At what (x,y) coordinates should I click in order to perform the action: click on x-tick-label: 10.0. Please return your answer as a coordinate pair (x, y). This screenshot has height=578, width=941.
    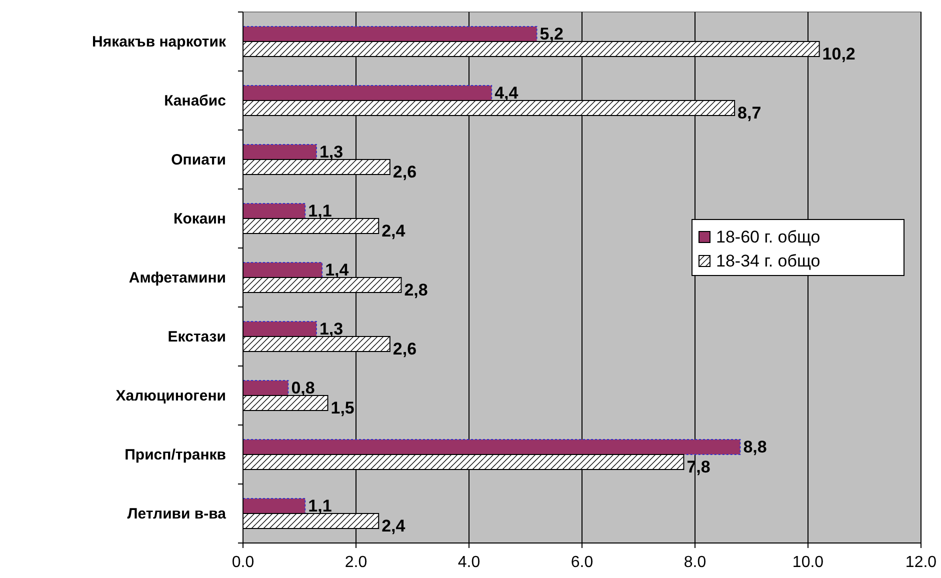
    Looking at the image, I should click on (808, 562).